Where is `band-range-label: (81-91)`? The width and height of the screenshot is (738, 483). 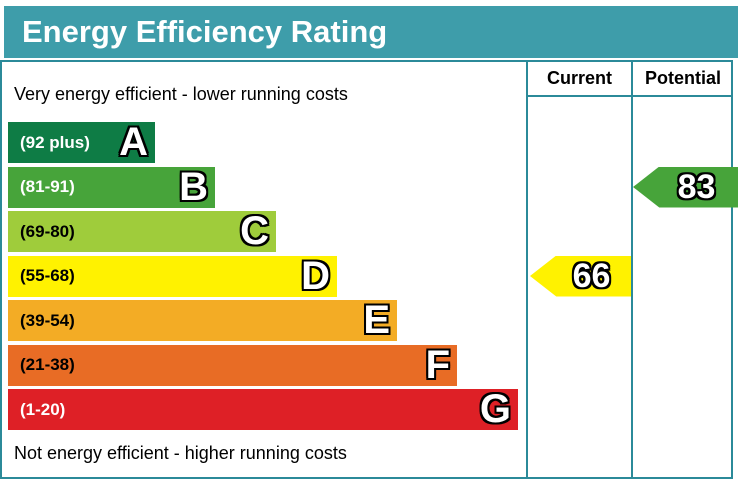 band-range-label: (81-91) is located at coordinates (47, 186).